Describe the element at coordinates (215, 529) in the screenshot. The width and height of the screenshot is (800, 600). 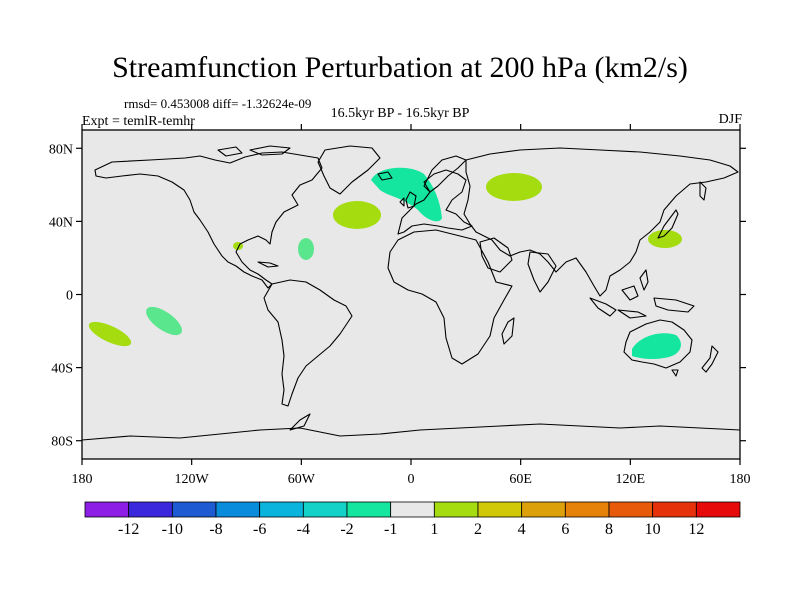
I see `colorbar-label: -8` at that location.